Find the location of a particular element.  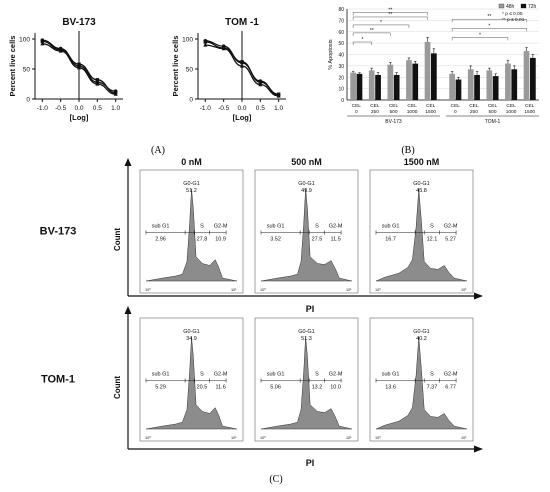

g0g1-value: 49.9 is located at coordinates (306, 191).